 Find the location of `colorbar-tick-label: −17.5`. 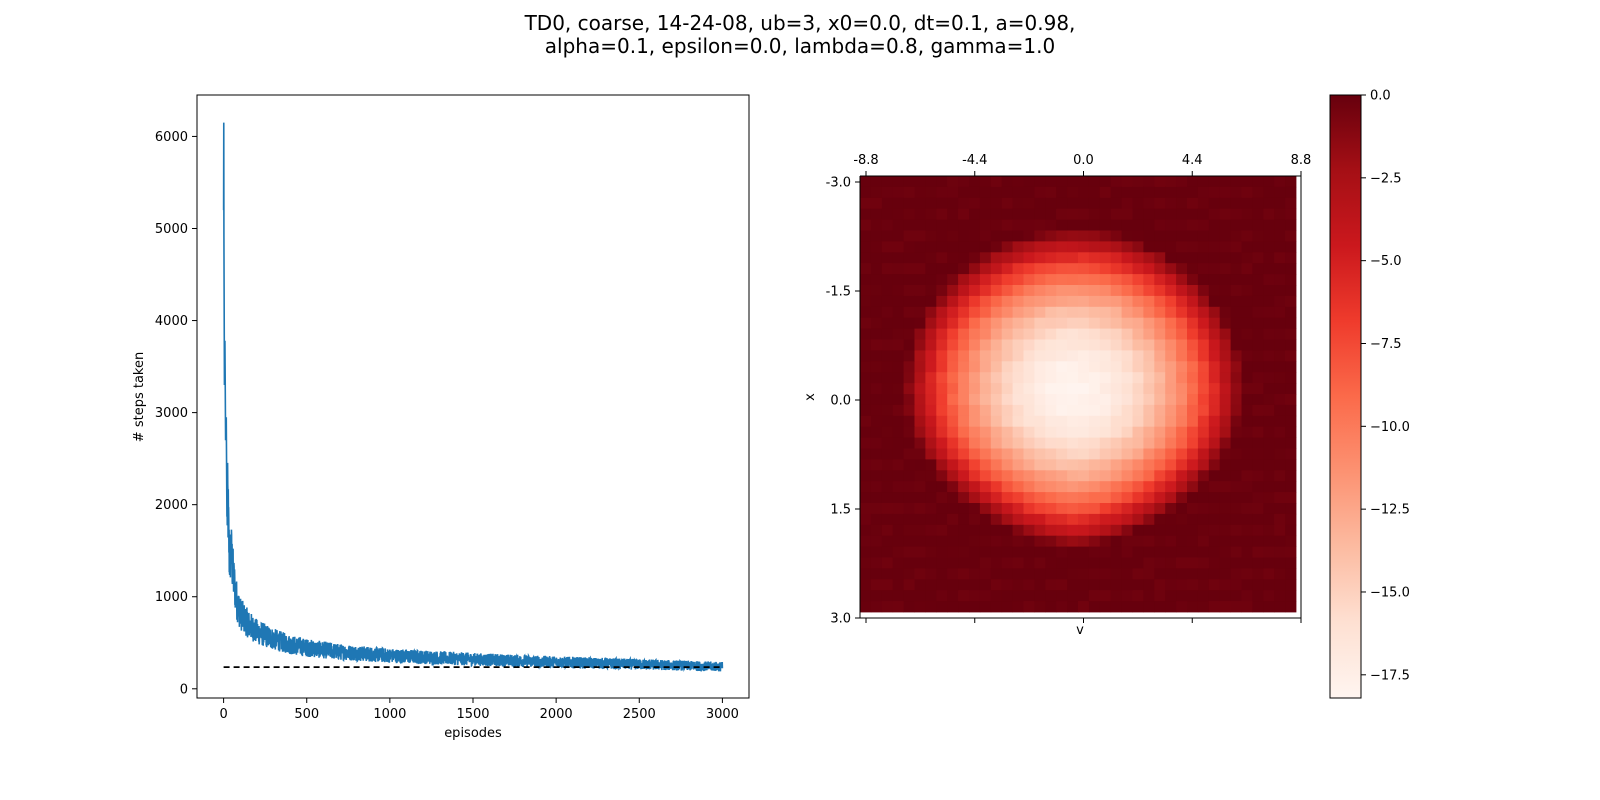

colorbar-tick-label: −17.5 is located at coordinates (1390, 675).